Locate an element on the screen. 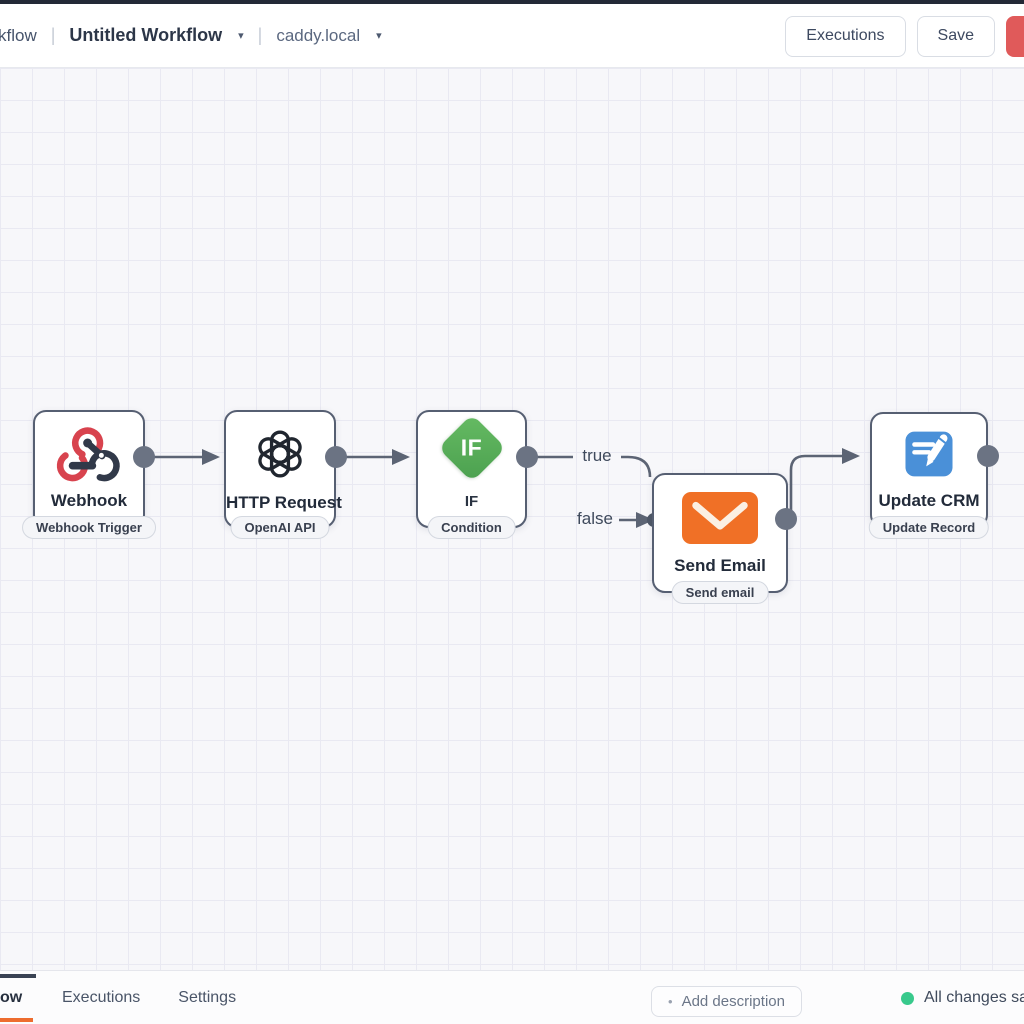 Image resolution: width=1024 pixels, height=1024 pixels. add-description-label: Add description is located at coordinates (733, 1001).